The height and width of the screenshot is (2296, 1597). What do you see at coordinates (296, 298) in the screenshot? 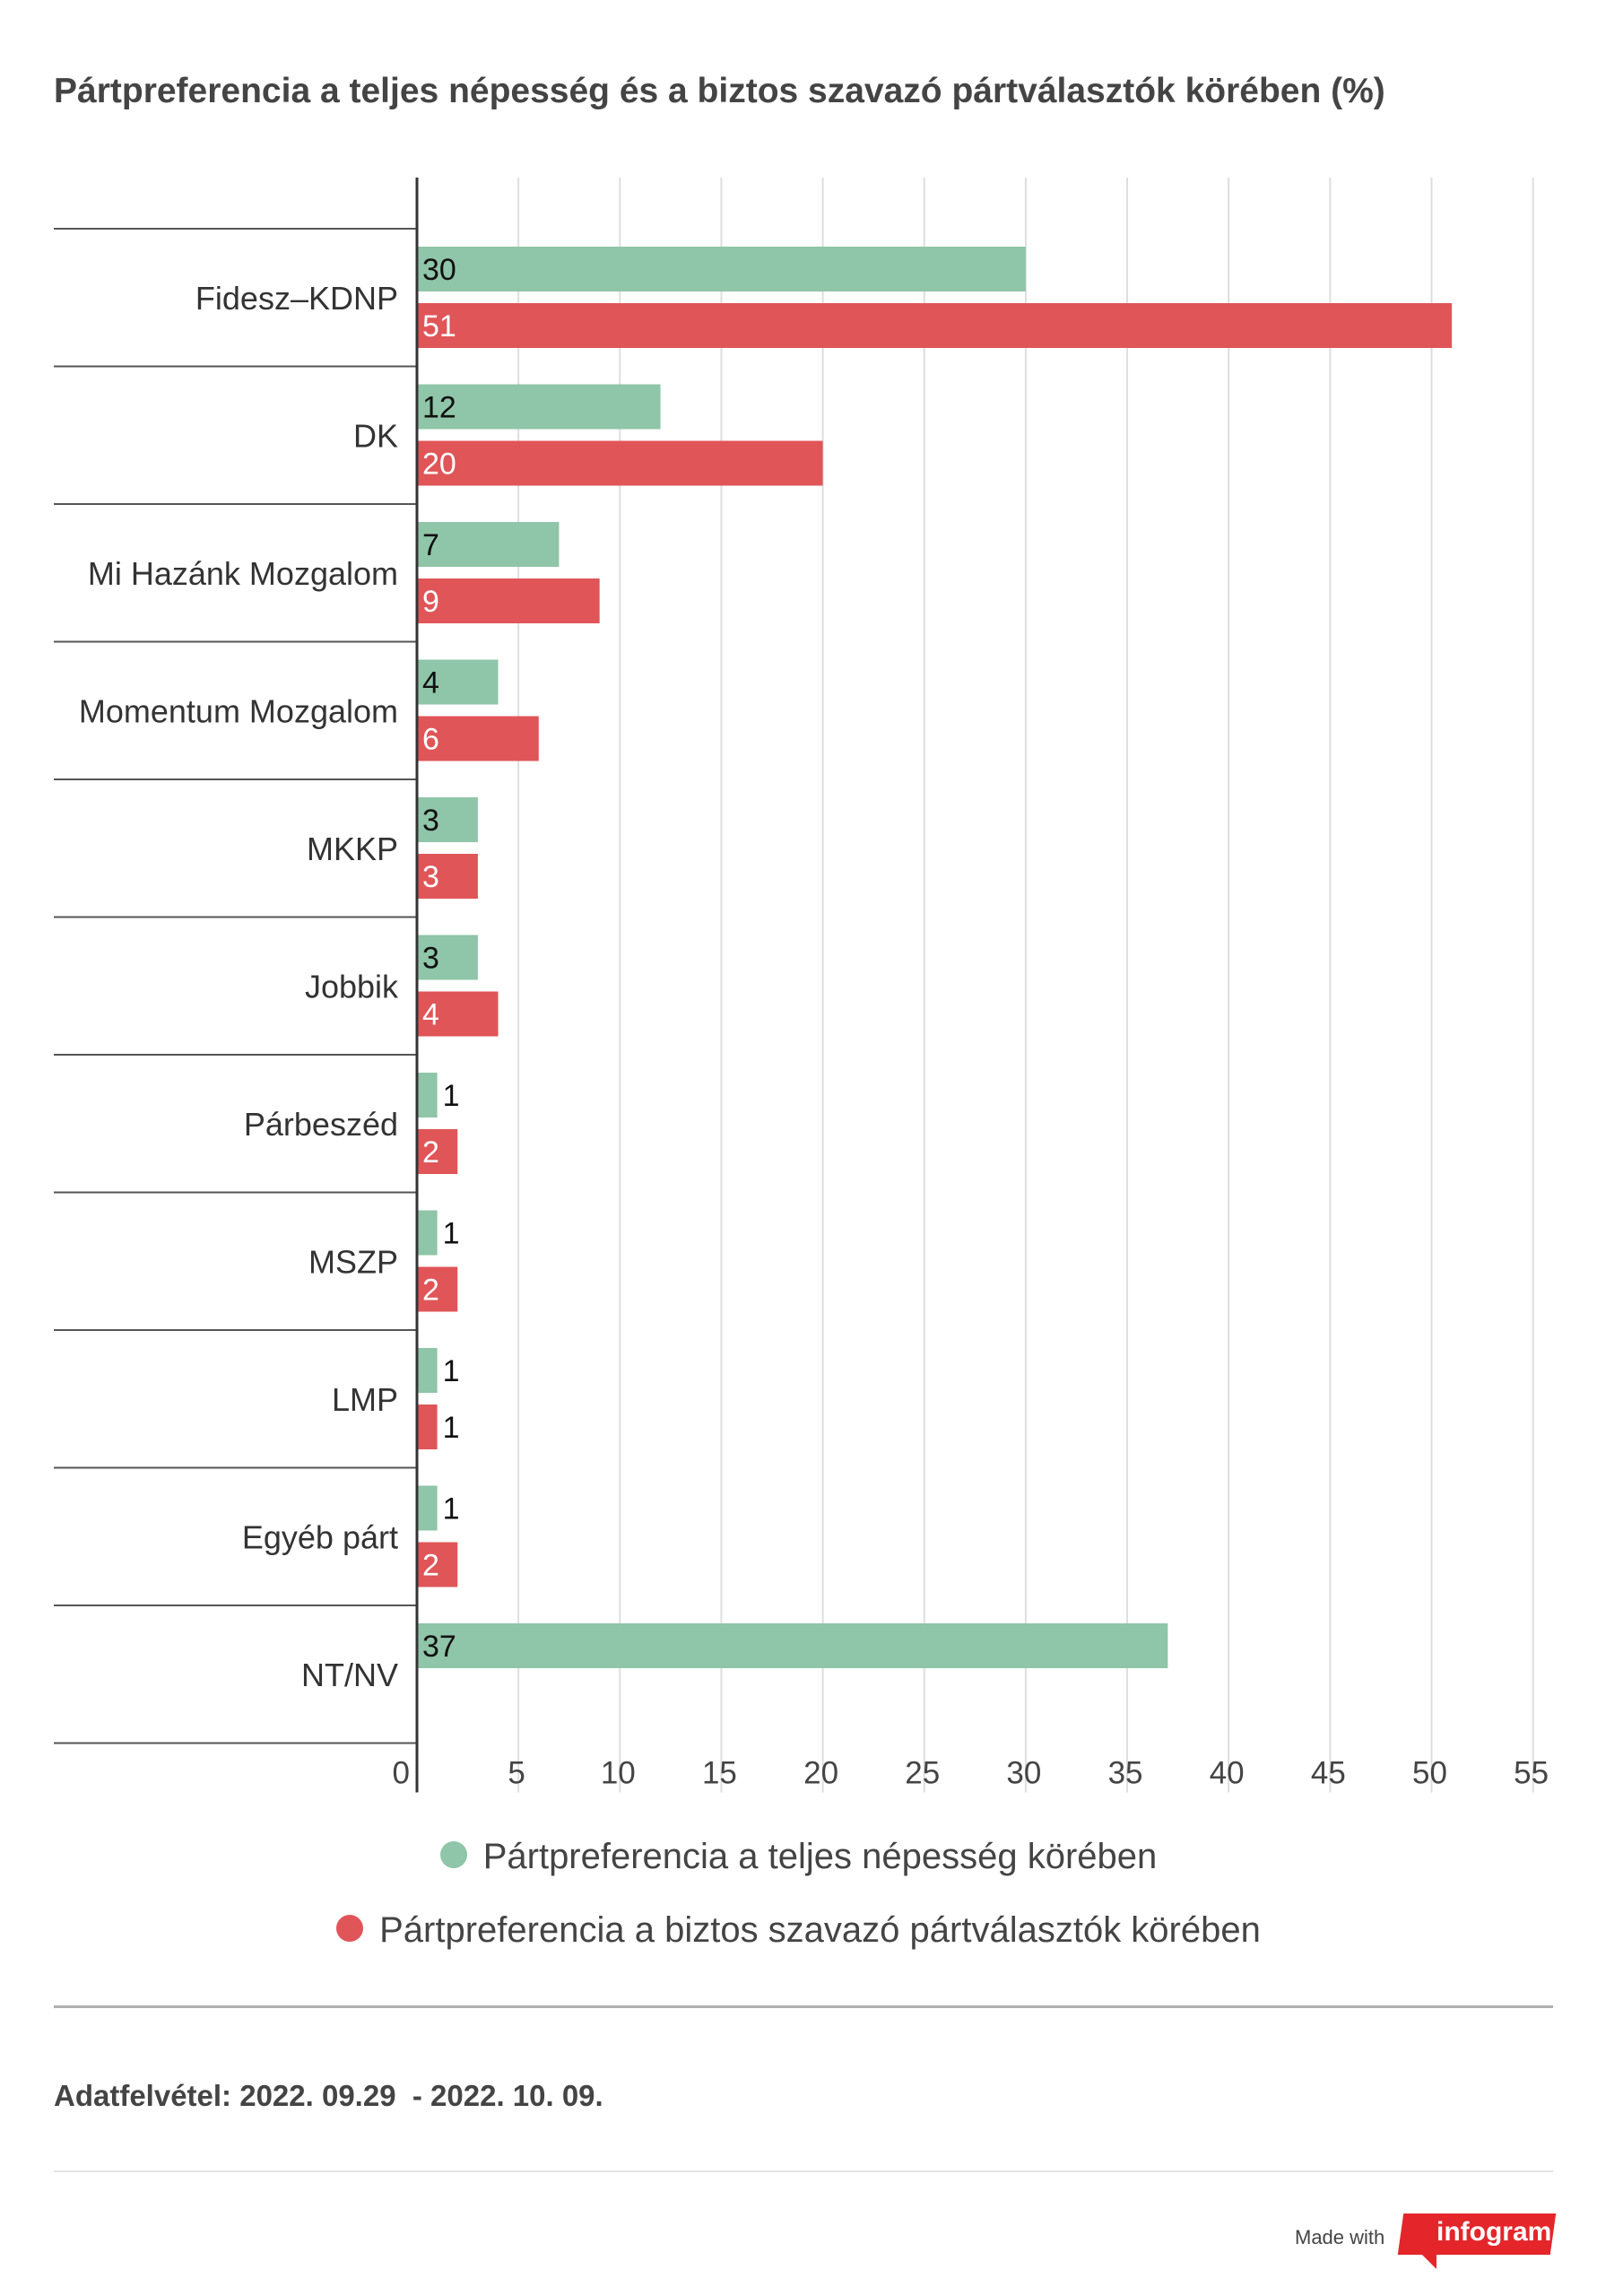
I see `category-label: Fidesz–KDNP` at bounding box center [296, 298].